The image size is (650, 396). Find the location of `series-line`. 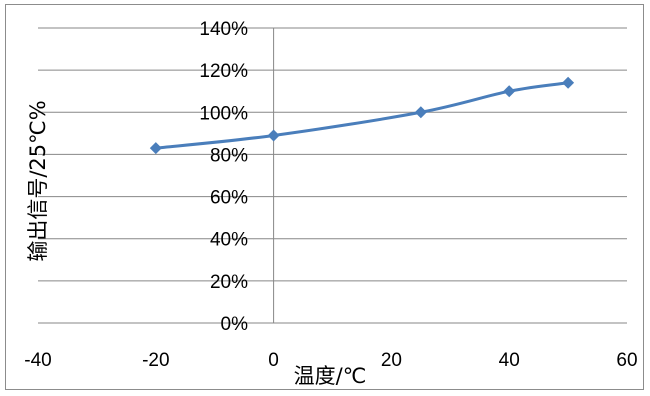

series-line is located at coordinates (362, 115).